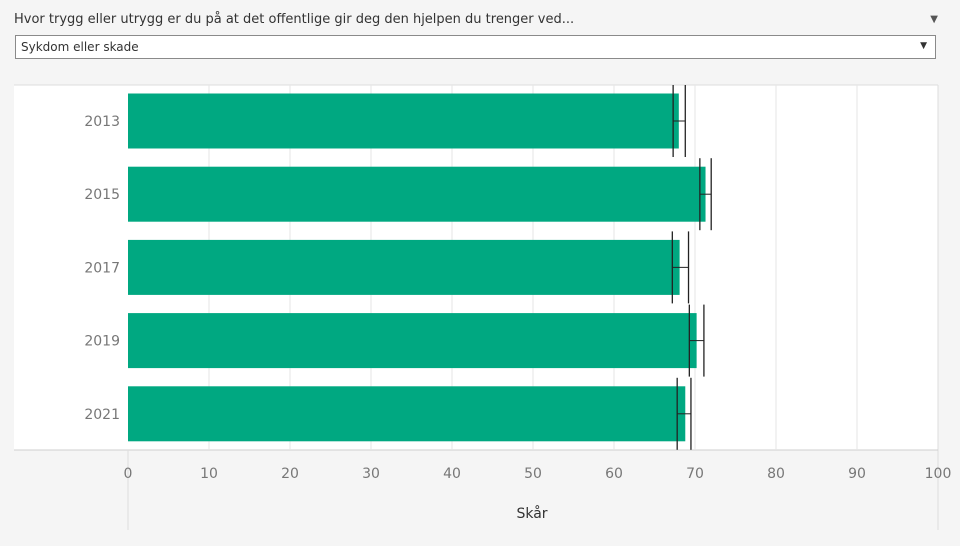  Describe the element at coordinates (102, 195) in the screenshot. I see `y-tick-label: 2015` at that location.